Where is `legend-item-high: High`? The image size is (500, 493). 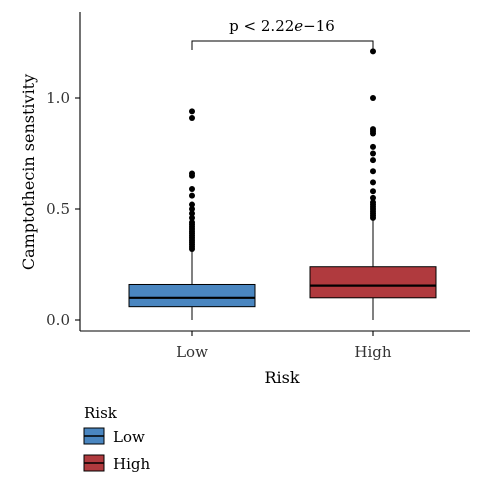 legend-item-high: High is located at coordinates (116, 463).